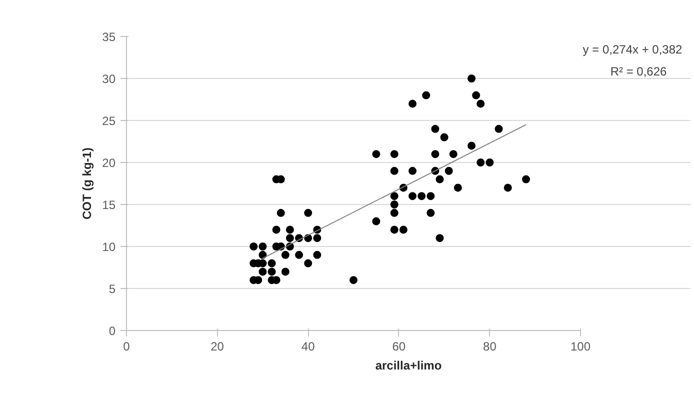 Image resolution: width=694 pixels, height=419 pixels. I want to click on y-tick-label: 0, so click(112, 331).